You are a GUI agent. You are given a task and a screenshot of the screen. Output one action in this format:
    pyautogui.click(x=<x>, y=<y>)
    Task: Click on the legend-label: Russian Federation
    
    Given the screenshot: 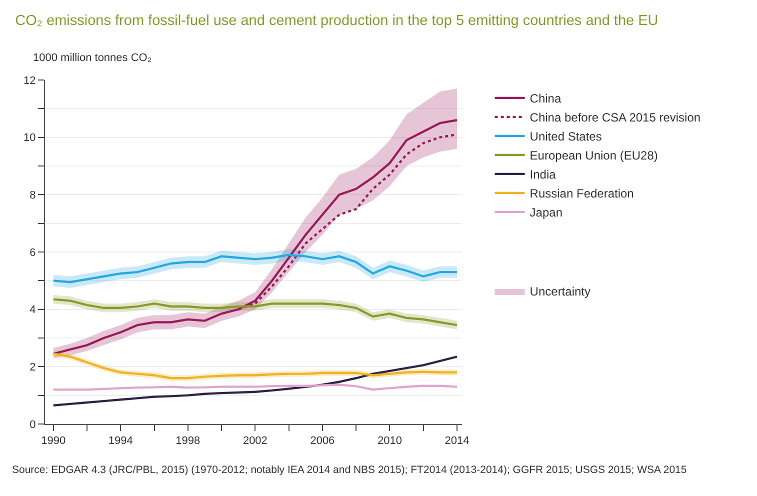 What is the action you would take?
    pyautogui.click(x=582, y=193)
    